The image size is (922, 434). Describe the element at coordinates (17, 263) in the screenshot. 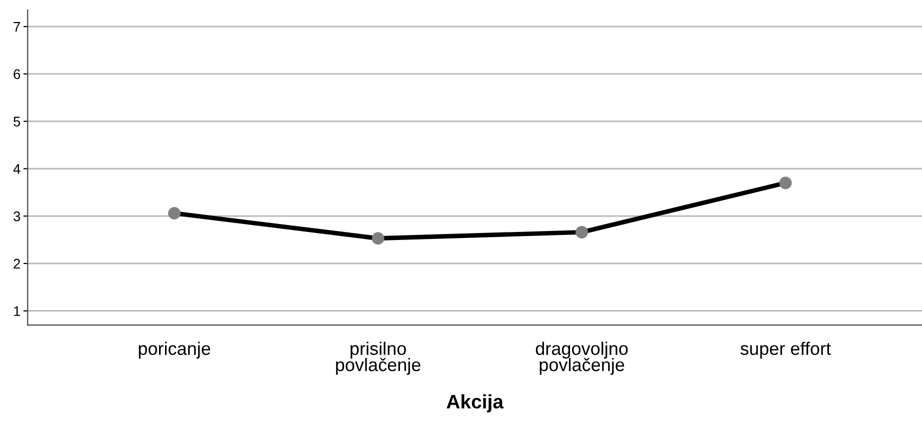

I see `y-tick-label: 2` at that location.